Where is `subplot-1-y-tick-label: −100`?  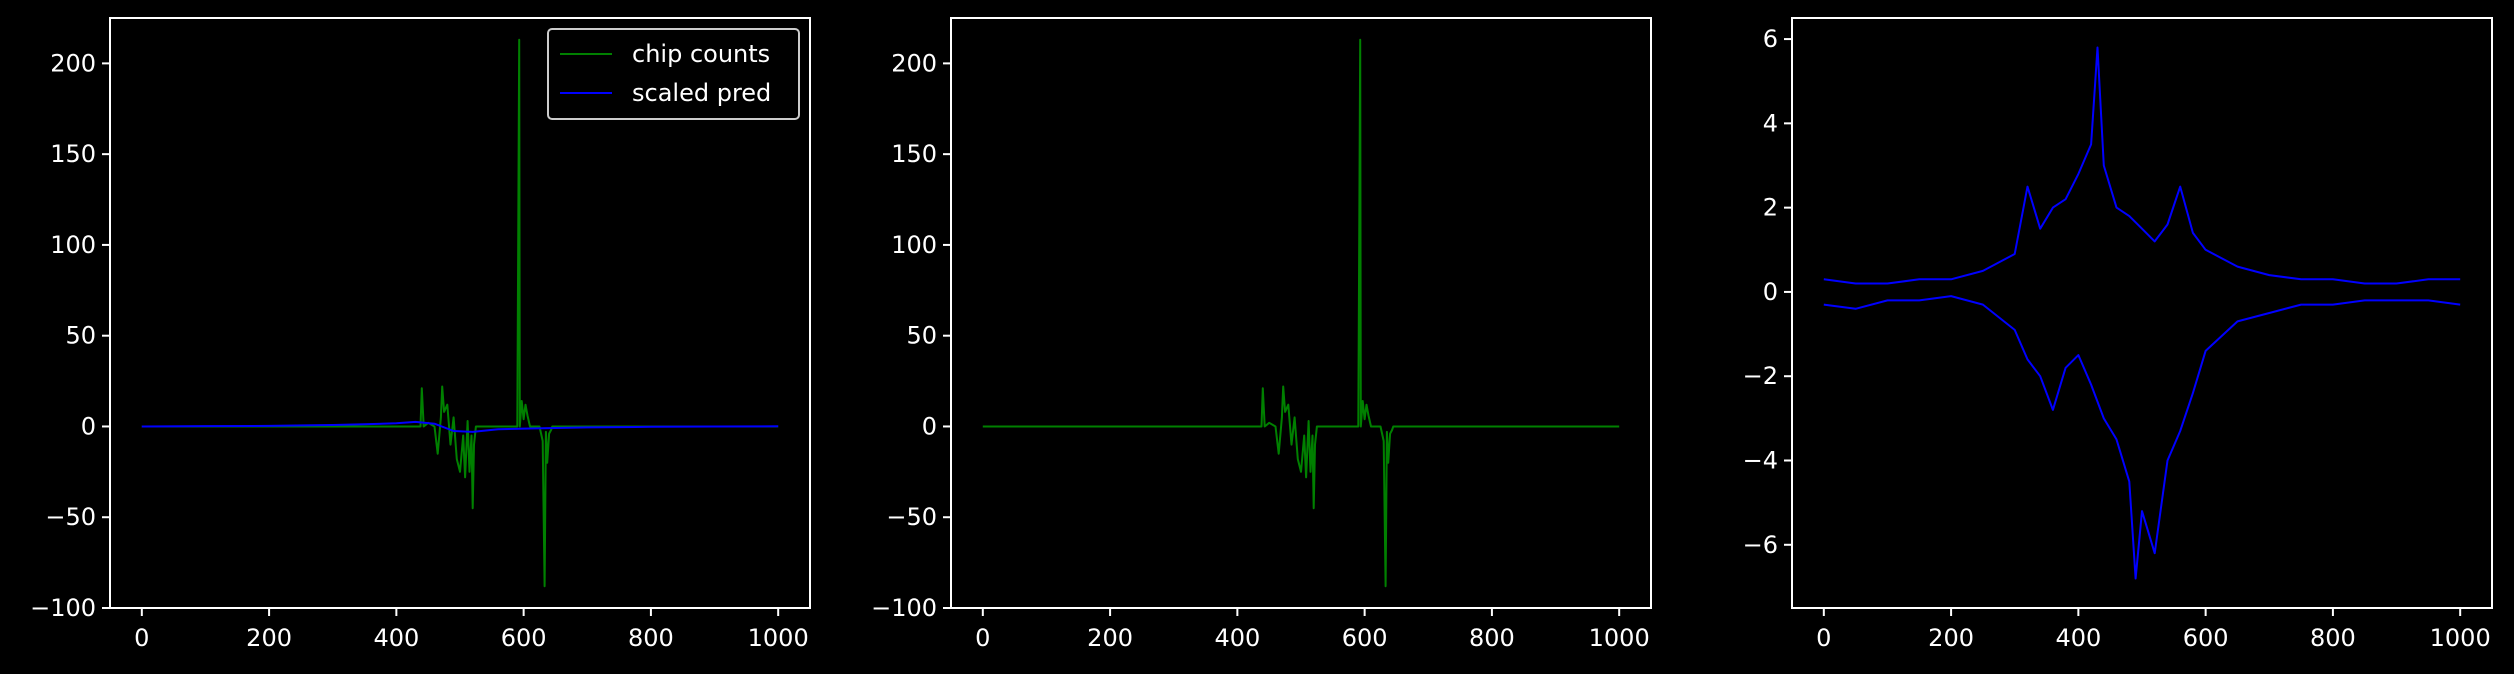
subplot-1-y-tick-label: −100 is located at coordinates (63, 608).